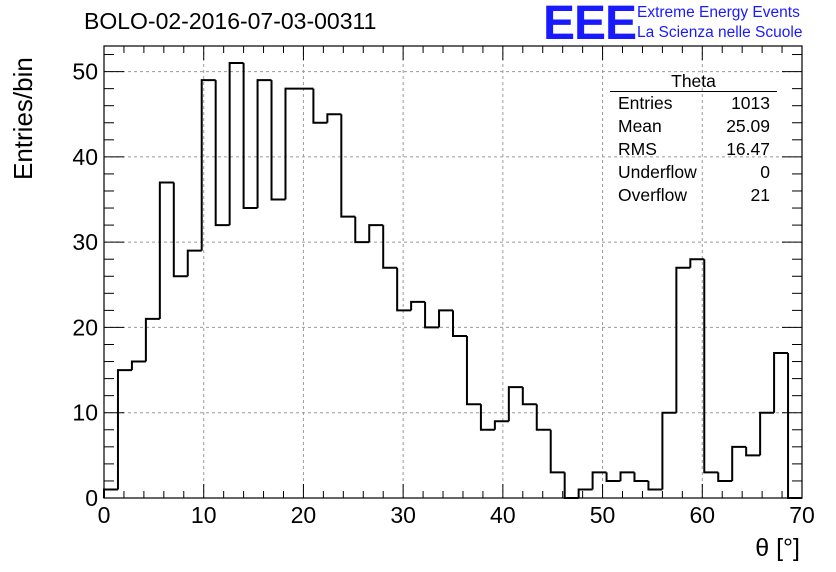  I want to click on stats-row-overflow: Overflow 21, so click(694, 195).